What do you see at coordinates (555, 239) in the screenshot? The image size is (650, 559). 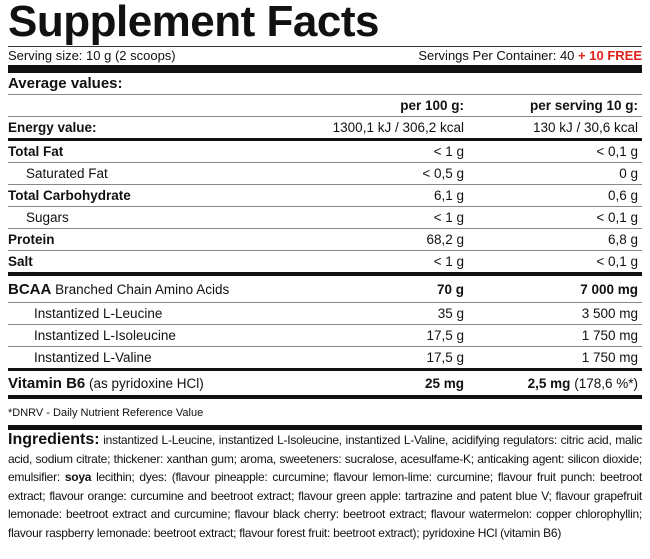 I see `value: 6,8 g` at bounding box center [555, 239].